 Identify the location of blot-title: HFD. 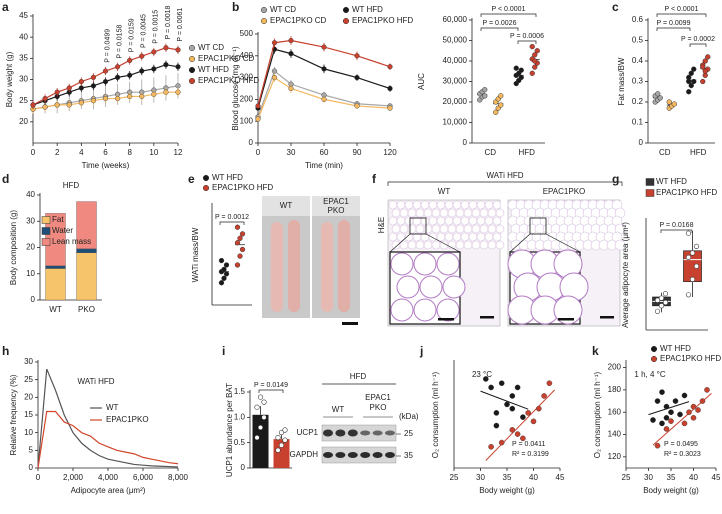
(358, 376).